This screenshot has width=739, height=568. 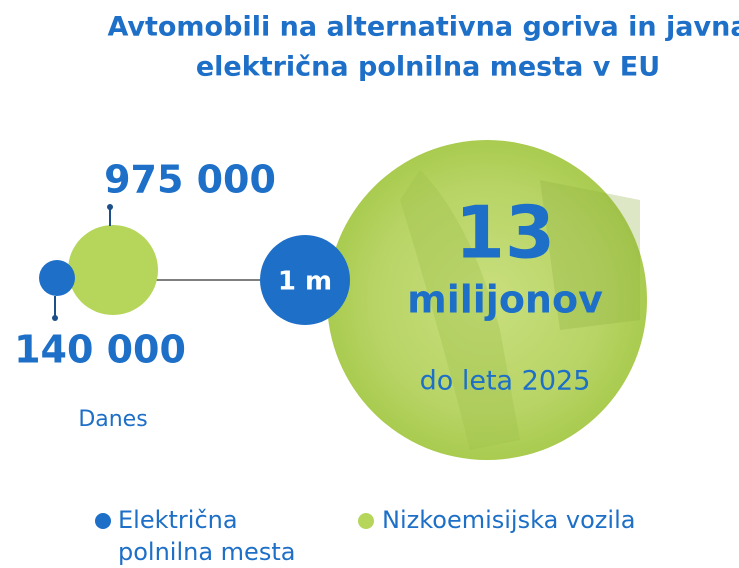 I want to click on future-unit: milijonov, so click(x=505, y=300).